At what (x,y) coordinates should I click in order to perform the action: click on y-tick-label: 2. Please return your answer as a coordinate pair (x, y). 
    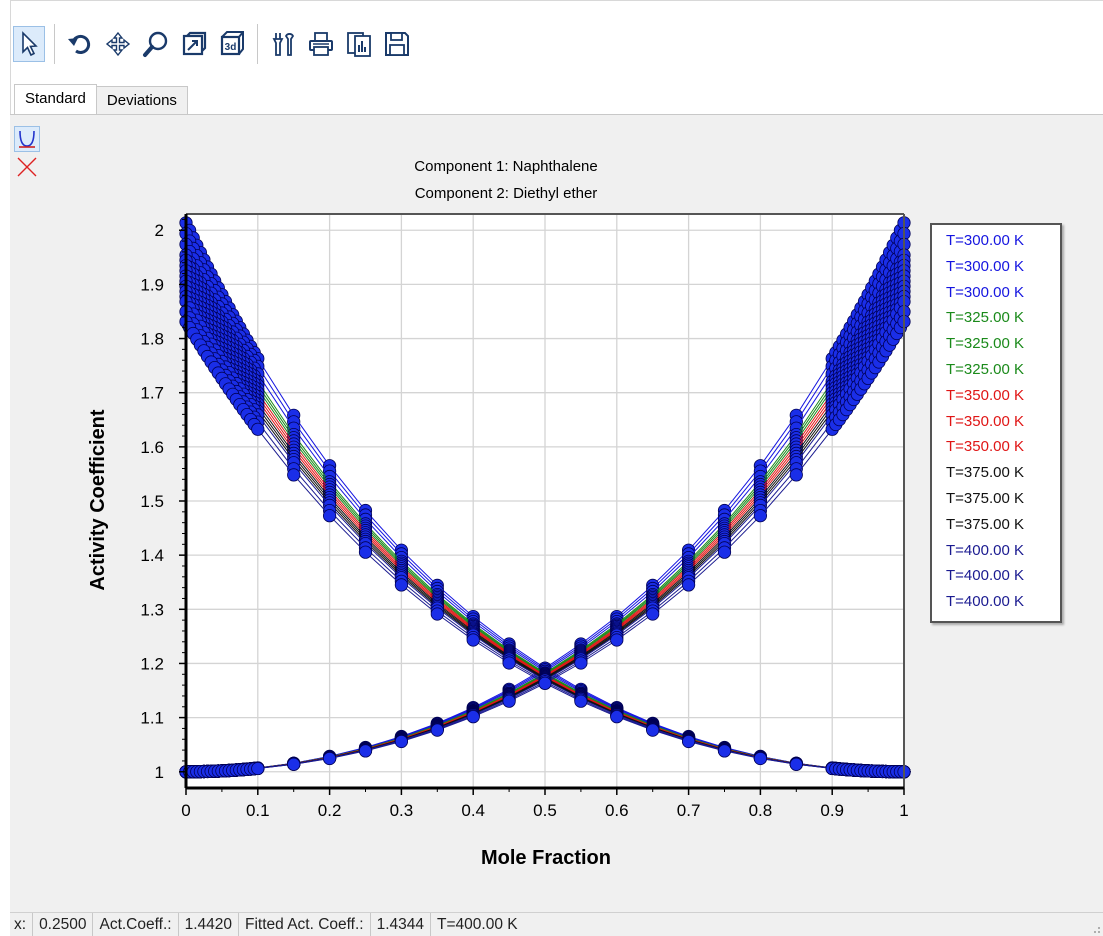
    Looking at the image, I should click on (159, 230).